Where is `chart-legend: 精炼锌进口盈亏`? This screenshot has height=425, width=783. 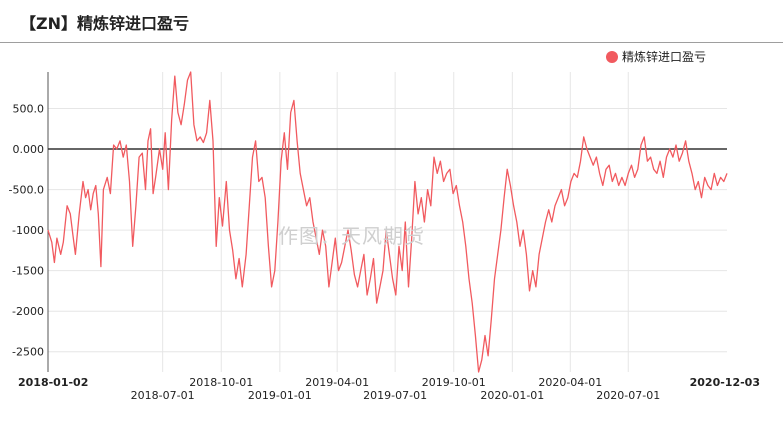 chart-legend: 精炼锌进口盈亏 is located at coordinates (656, 56).